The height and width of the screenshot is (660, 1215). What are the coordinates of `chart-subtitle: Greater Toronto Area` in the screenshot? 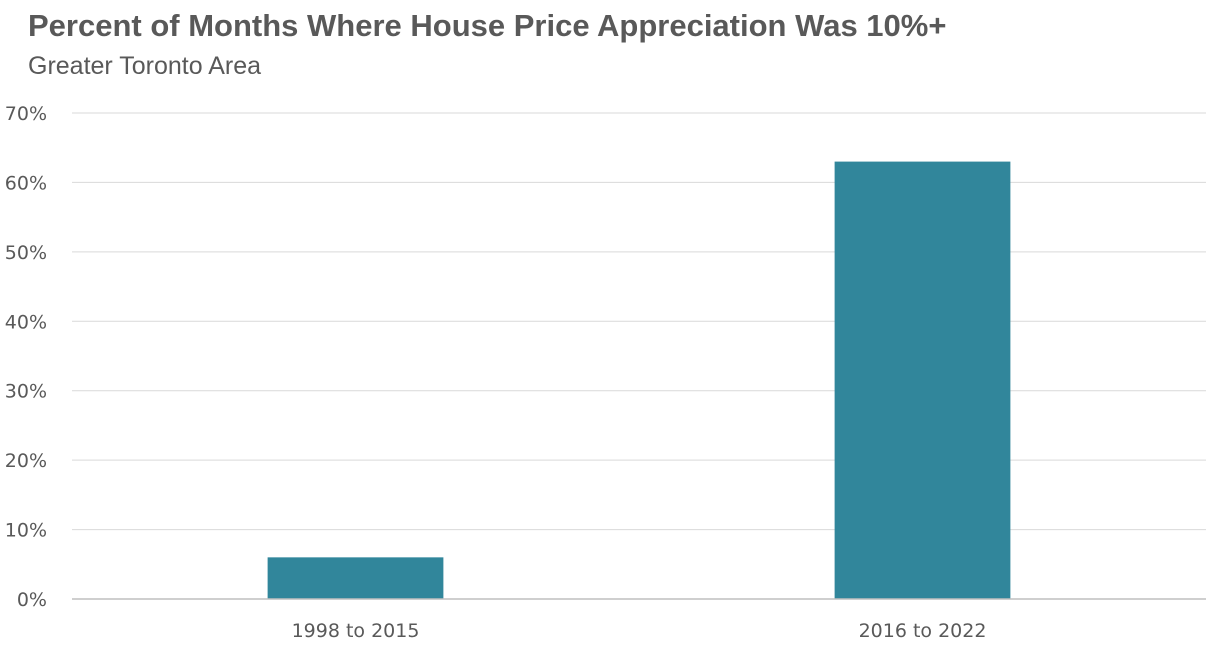 It's located at (145, 66).